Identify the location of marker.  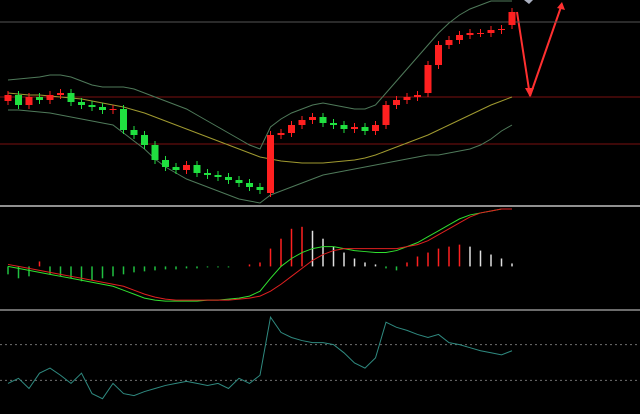
(528, 2).